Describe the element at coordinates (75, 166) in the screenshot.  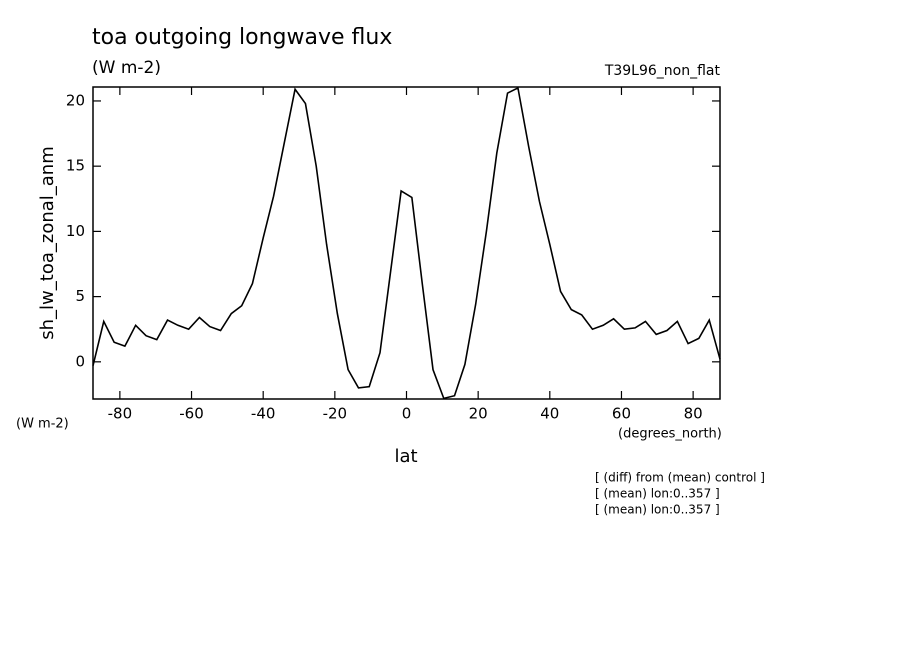
I see `y-tick-label: 15` at that location.